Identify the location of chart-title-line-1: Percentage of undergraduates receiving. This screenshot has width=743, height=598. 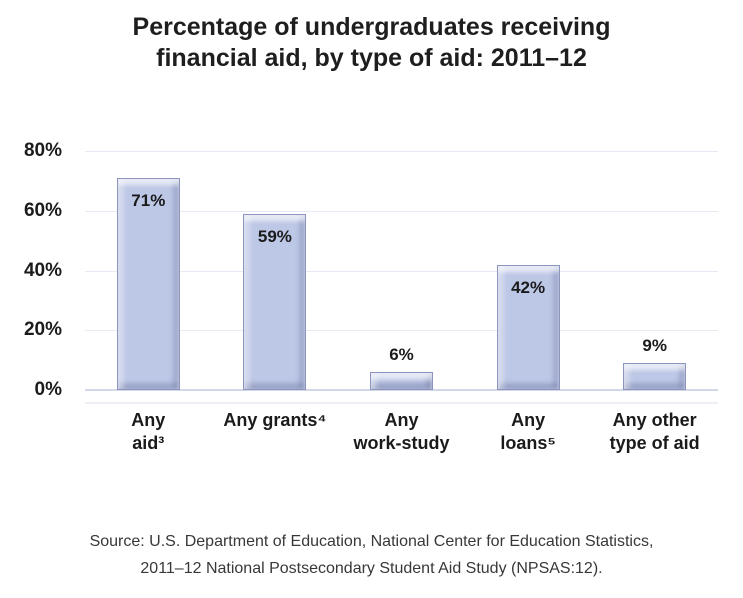
(371, 27).